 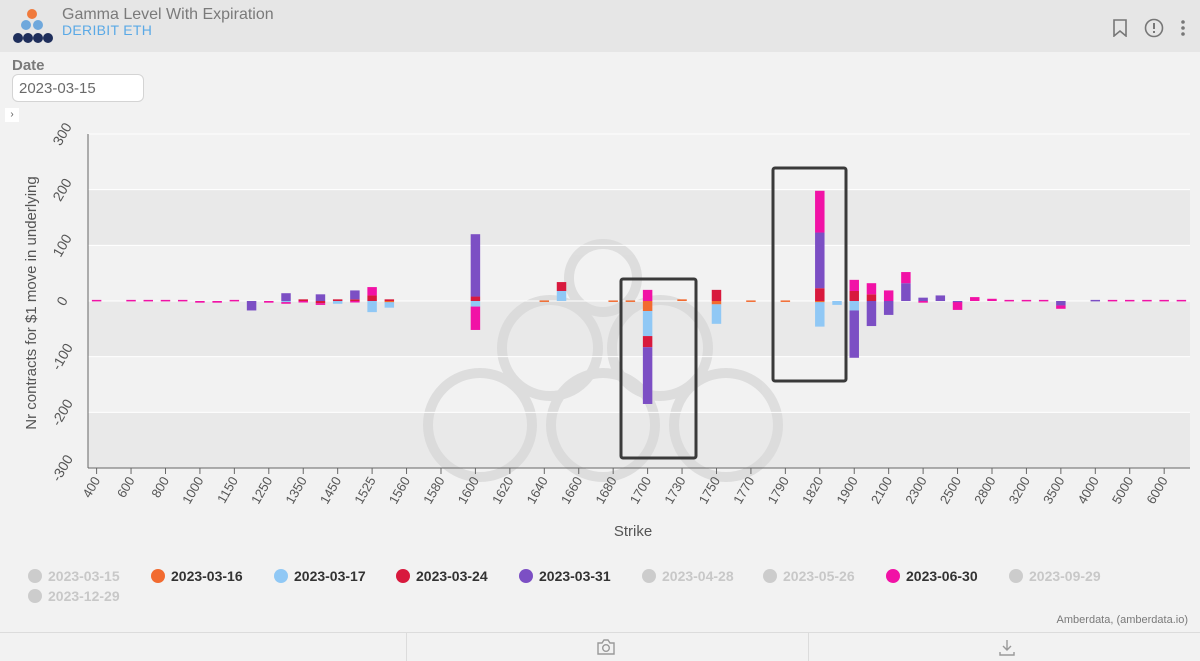 What do you see at coordinates (871, 297) in the screenshot?
I see `bar-2023-03-24-2000` at bounding box center [871, 297].